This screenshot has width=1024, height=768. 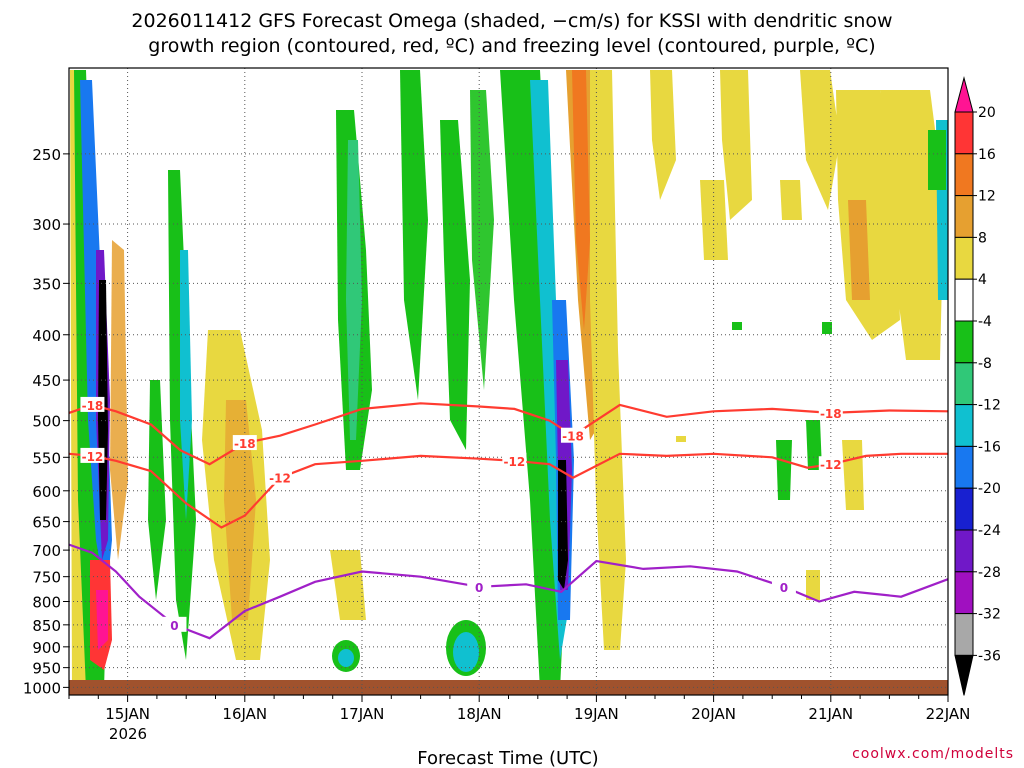 I want to click on y-tick-label: 950, so click(x=46, y=669).